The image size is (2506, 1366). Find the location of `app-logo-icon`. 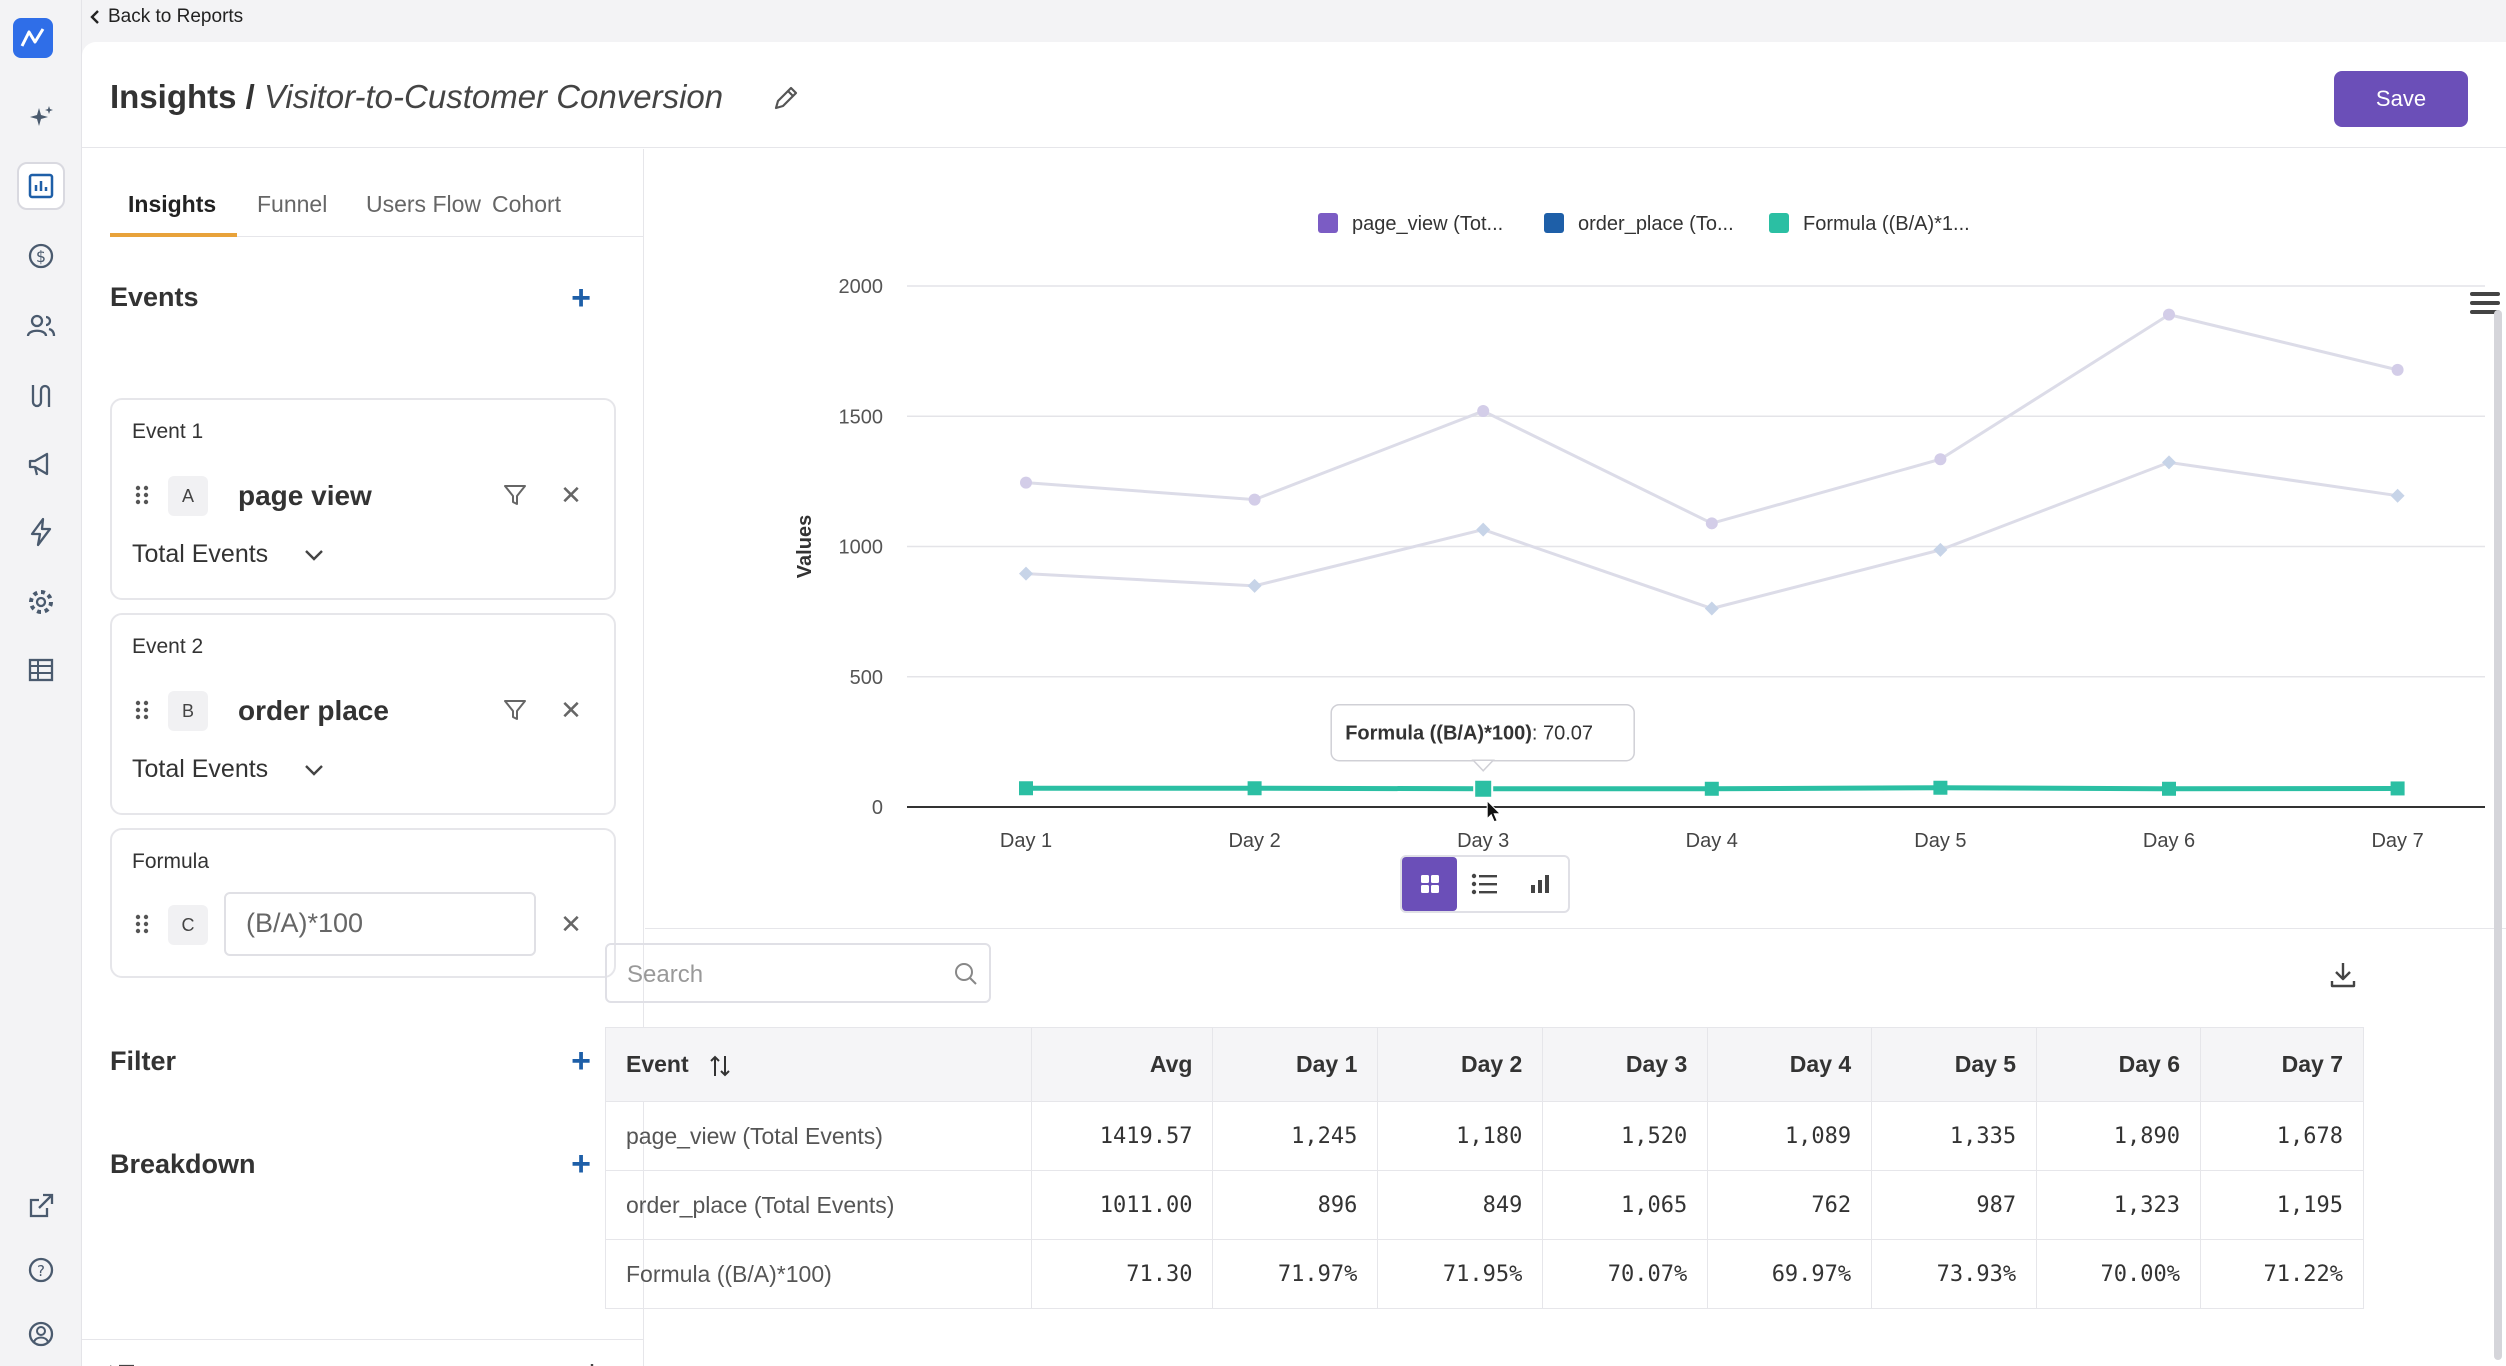

app-logo-icon is located at coordinates (33, 38).